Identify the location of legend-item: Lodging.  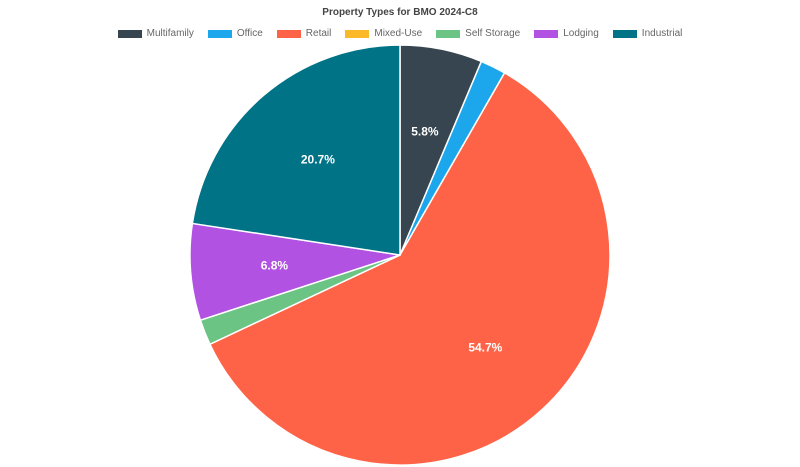
(566, 33).